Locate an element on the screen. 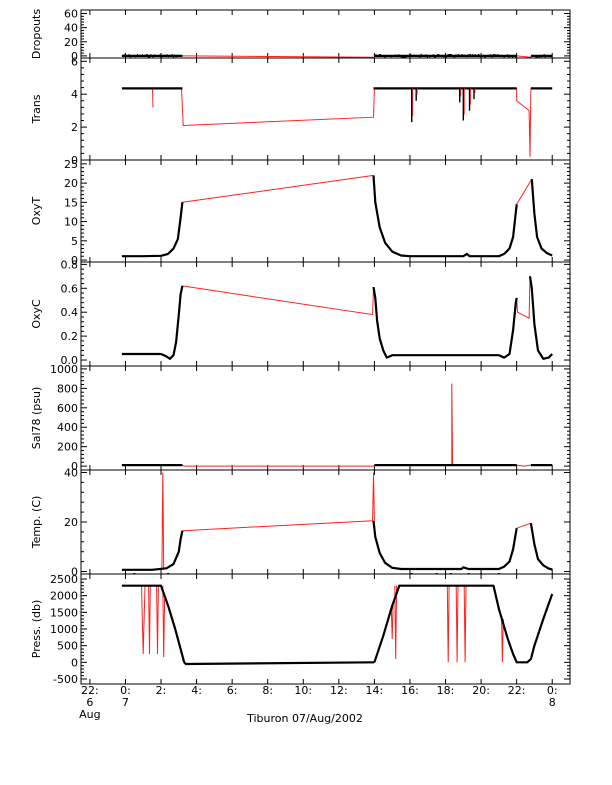 The width and height of the screenshot is (612, 785). panel-6: 40 20 0 Temp. (C) is located at coordinates (300, 522).